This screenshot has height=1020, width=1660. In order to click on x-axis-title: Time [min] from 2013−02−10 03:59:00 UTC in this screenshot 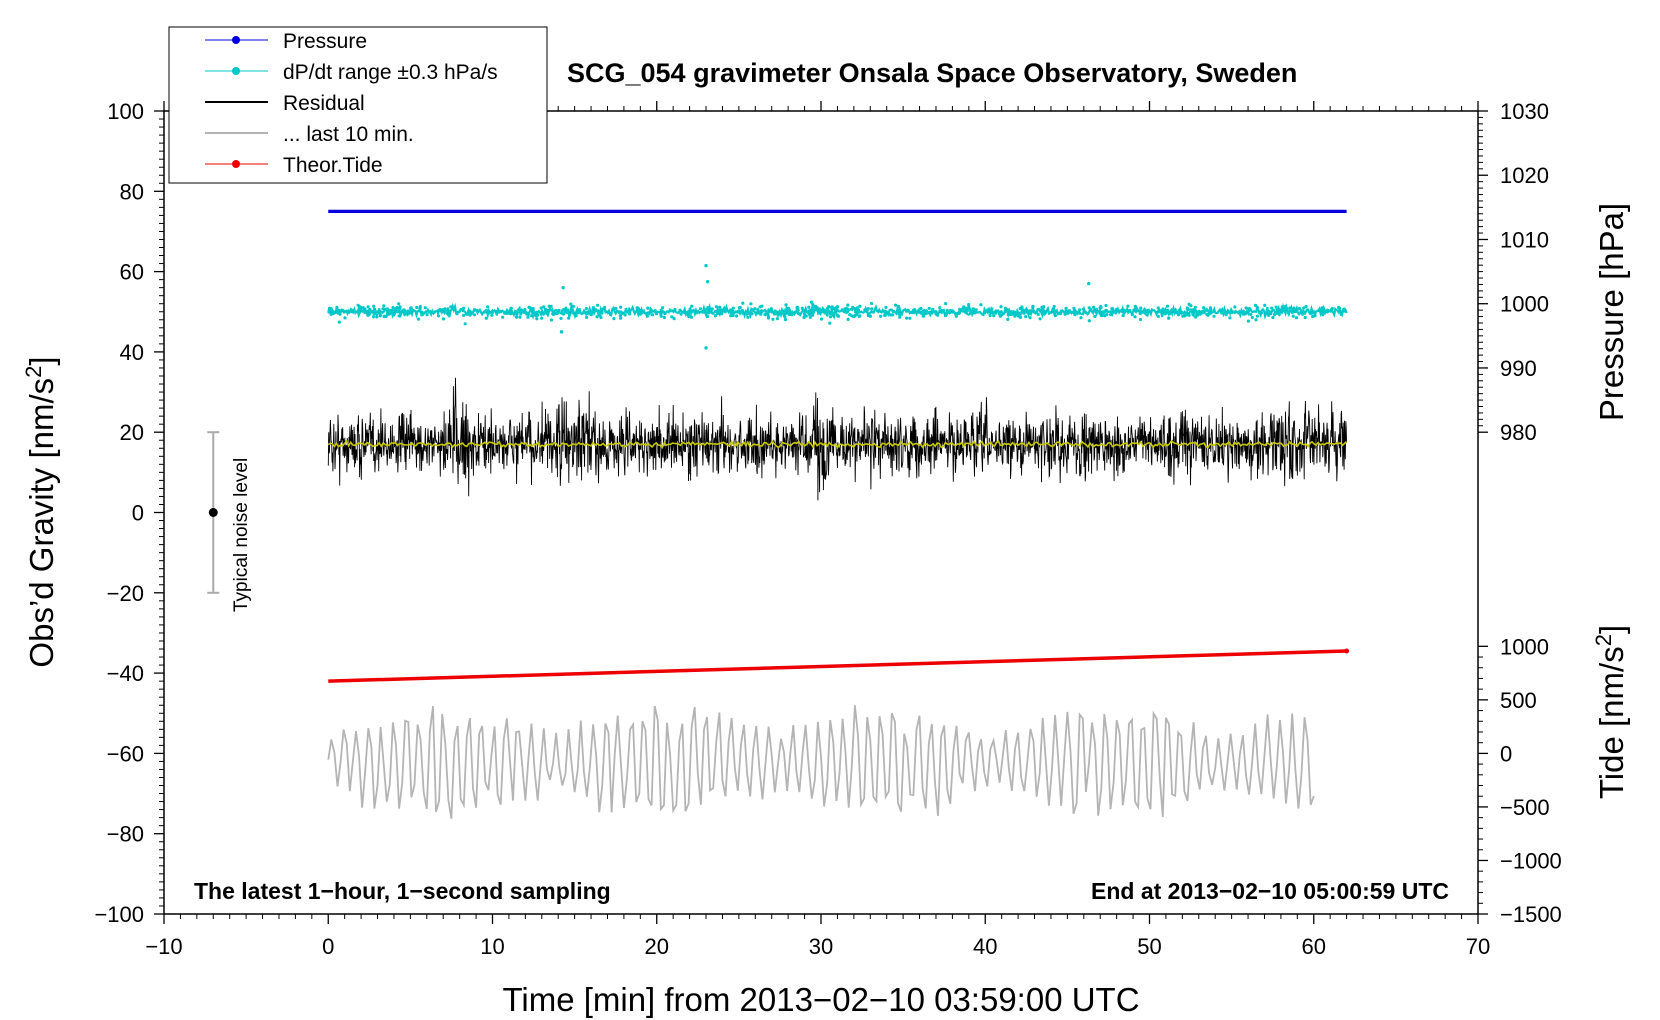, I will do `click(820, 999)`.